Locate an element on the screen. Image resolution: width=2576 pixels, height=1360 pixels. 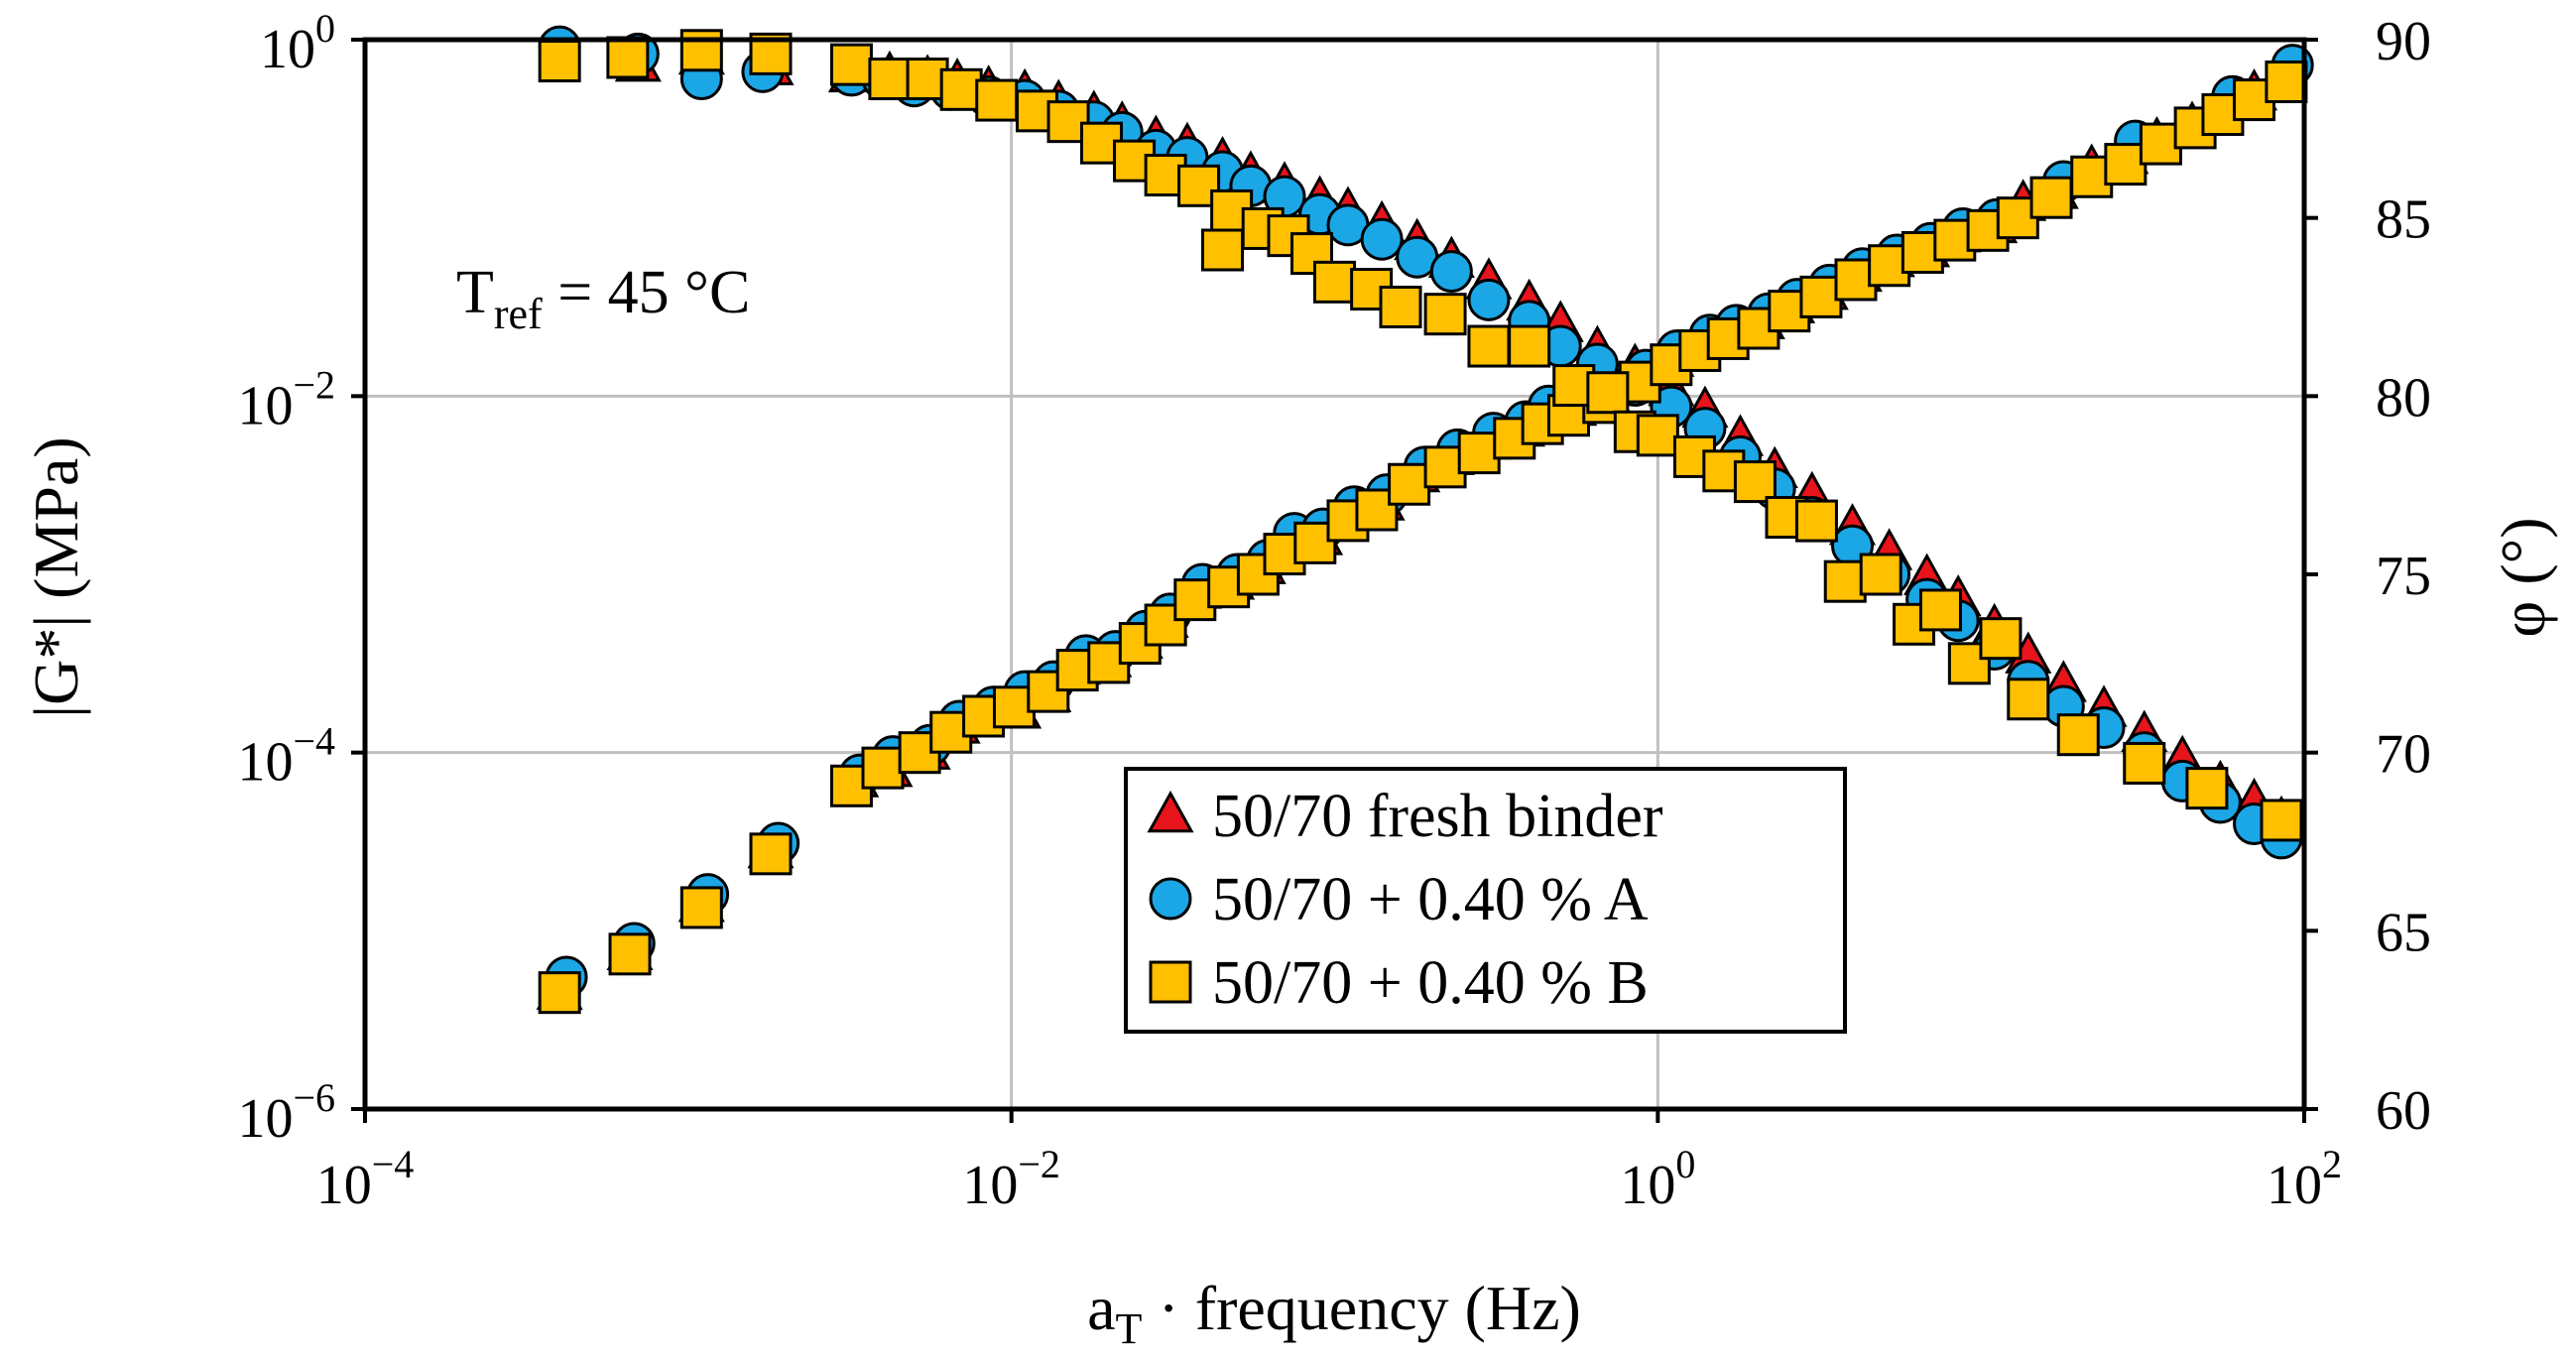
y2-tick-label: 90 is located at coordinates (2403, 41).